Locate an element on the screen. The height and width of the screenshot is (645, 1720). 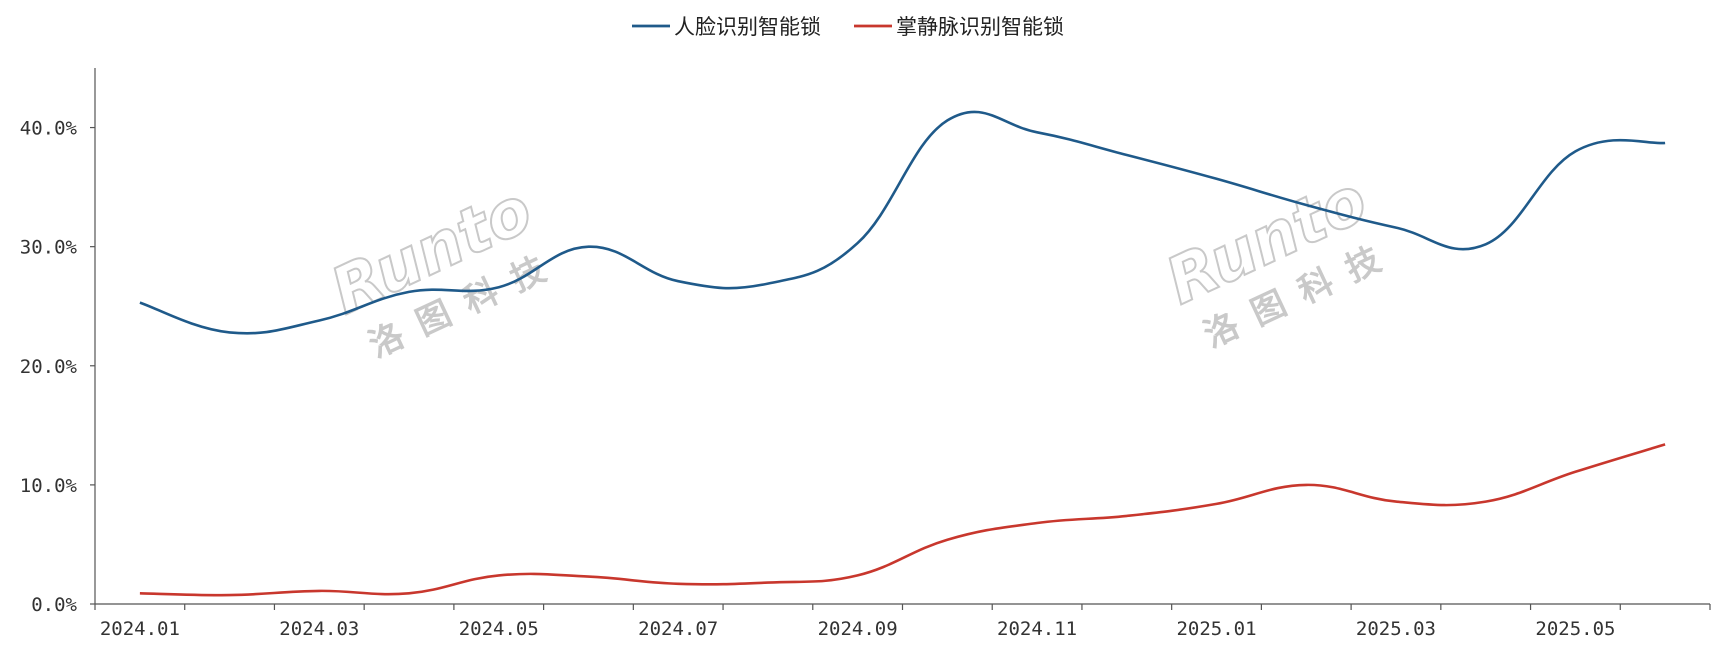
x-tick-label: 2025.01 is located at coordinates (1216, 629).